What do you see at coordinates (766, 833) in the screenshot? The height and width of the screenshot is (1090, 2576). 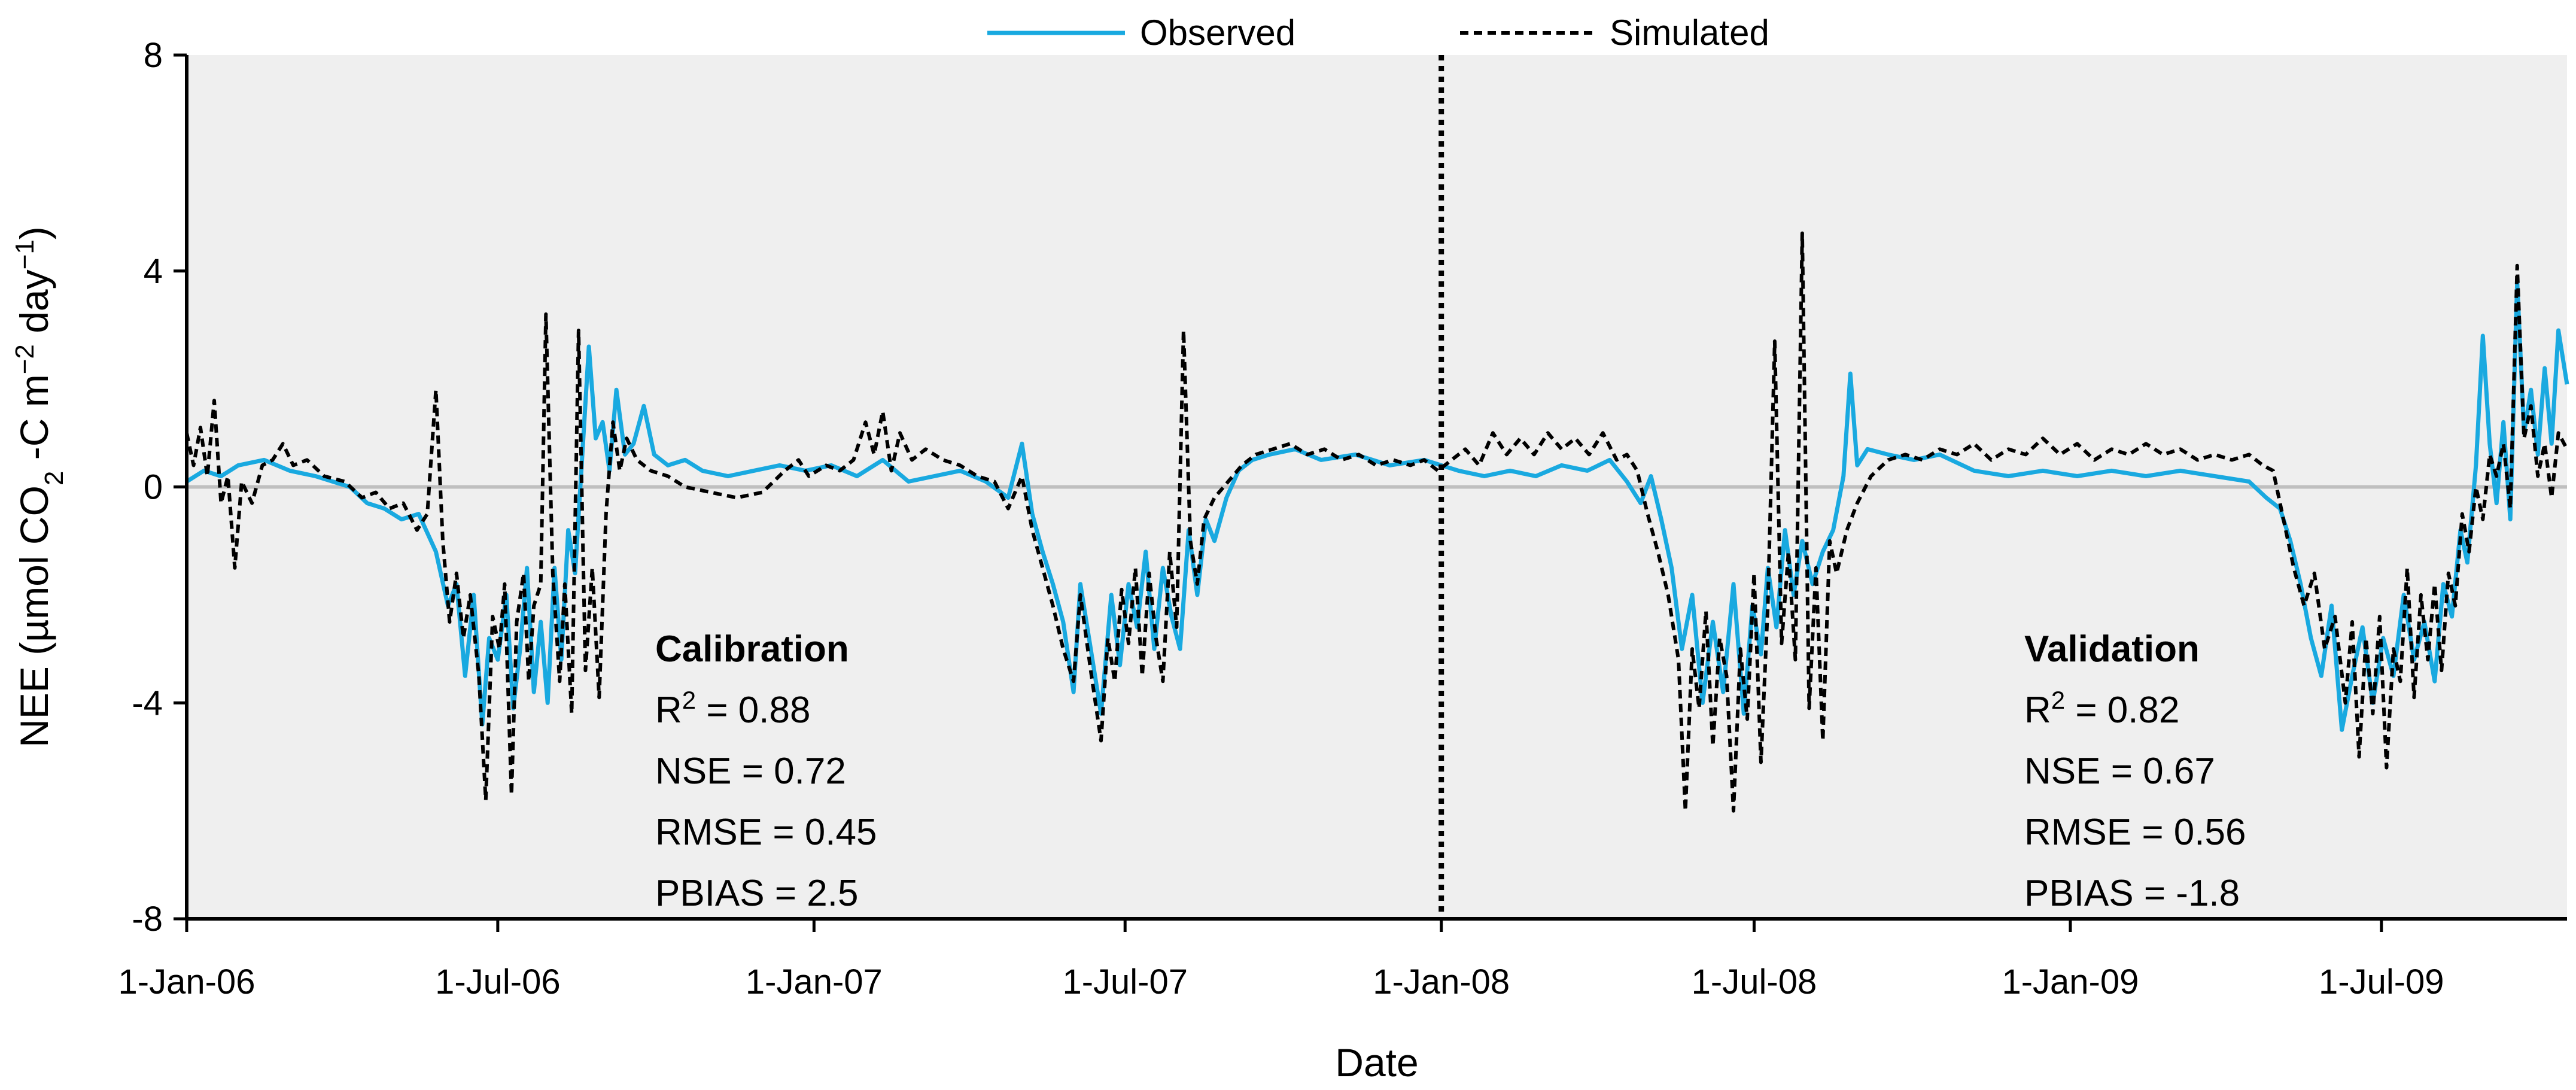 I see `calibration-rmse: RMSE = 0.45` at bounding box center [766, 833].